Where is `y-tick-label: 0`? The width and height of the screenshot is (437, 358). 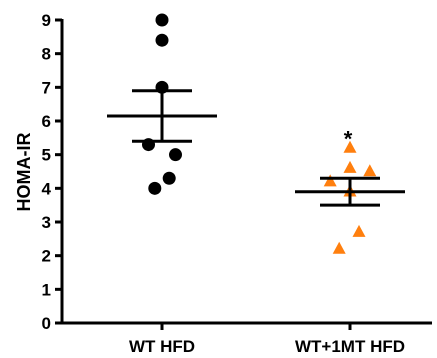
y-tick-label: 0 is located at coordinates (46, 323).